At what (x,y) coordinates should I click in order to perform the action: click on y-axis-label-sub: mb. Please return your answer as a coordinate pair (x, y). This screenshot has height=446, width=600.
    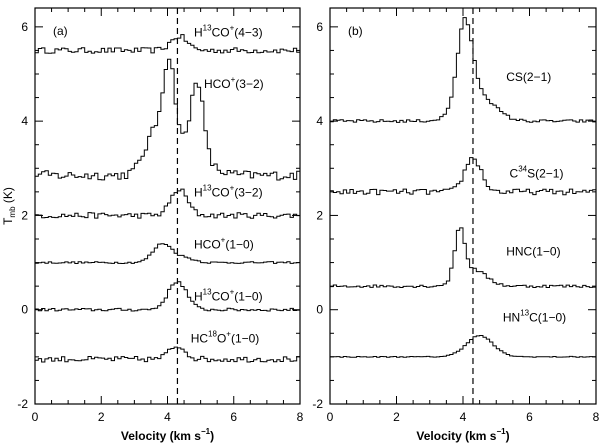
    Looking at the image, I should click on (12, 212).